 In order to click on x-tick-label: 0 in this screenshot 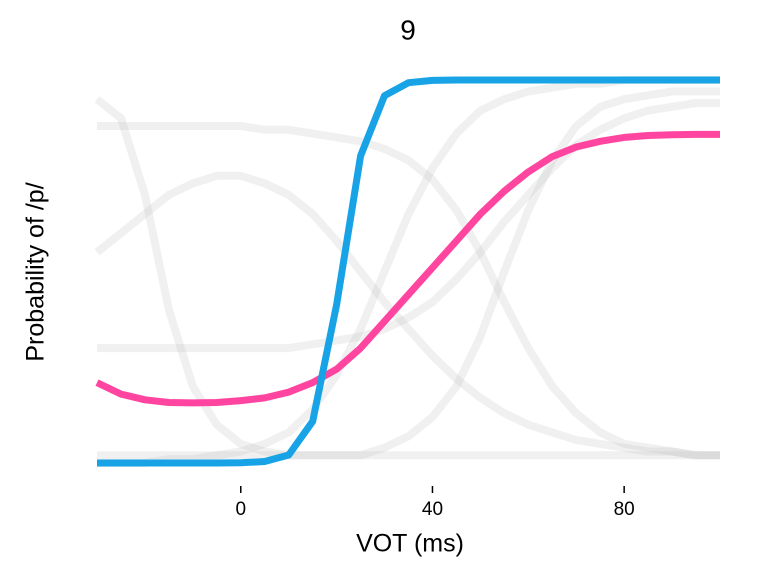, I will do `click(240, 509)`.